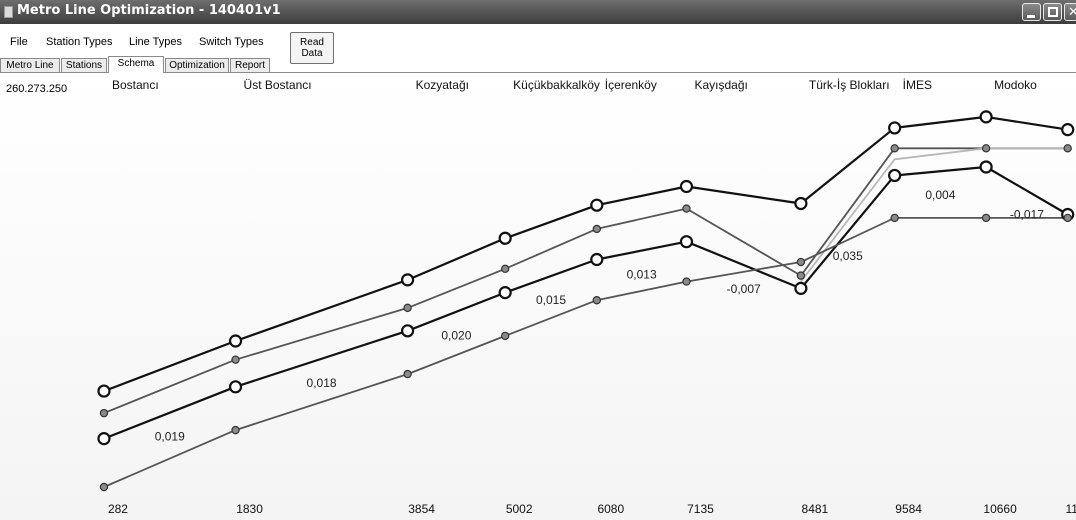 The height and width of the screenshot is (520, 1076). What do you see at coordinates (551, 300) in the screenshot?
I see `gradient-label-3: 0,015` at bounding box center [551, 300].